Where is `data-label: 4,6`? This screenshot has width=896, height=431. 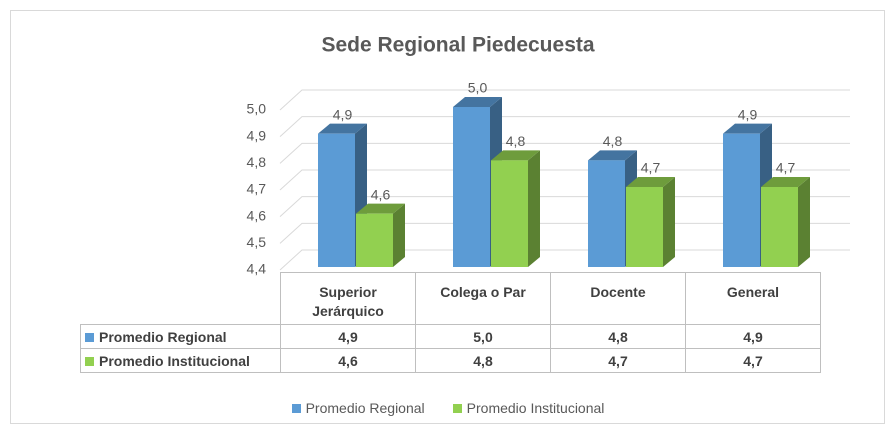 data-label: 4,6 is located at coordinates (381, 194).